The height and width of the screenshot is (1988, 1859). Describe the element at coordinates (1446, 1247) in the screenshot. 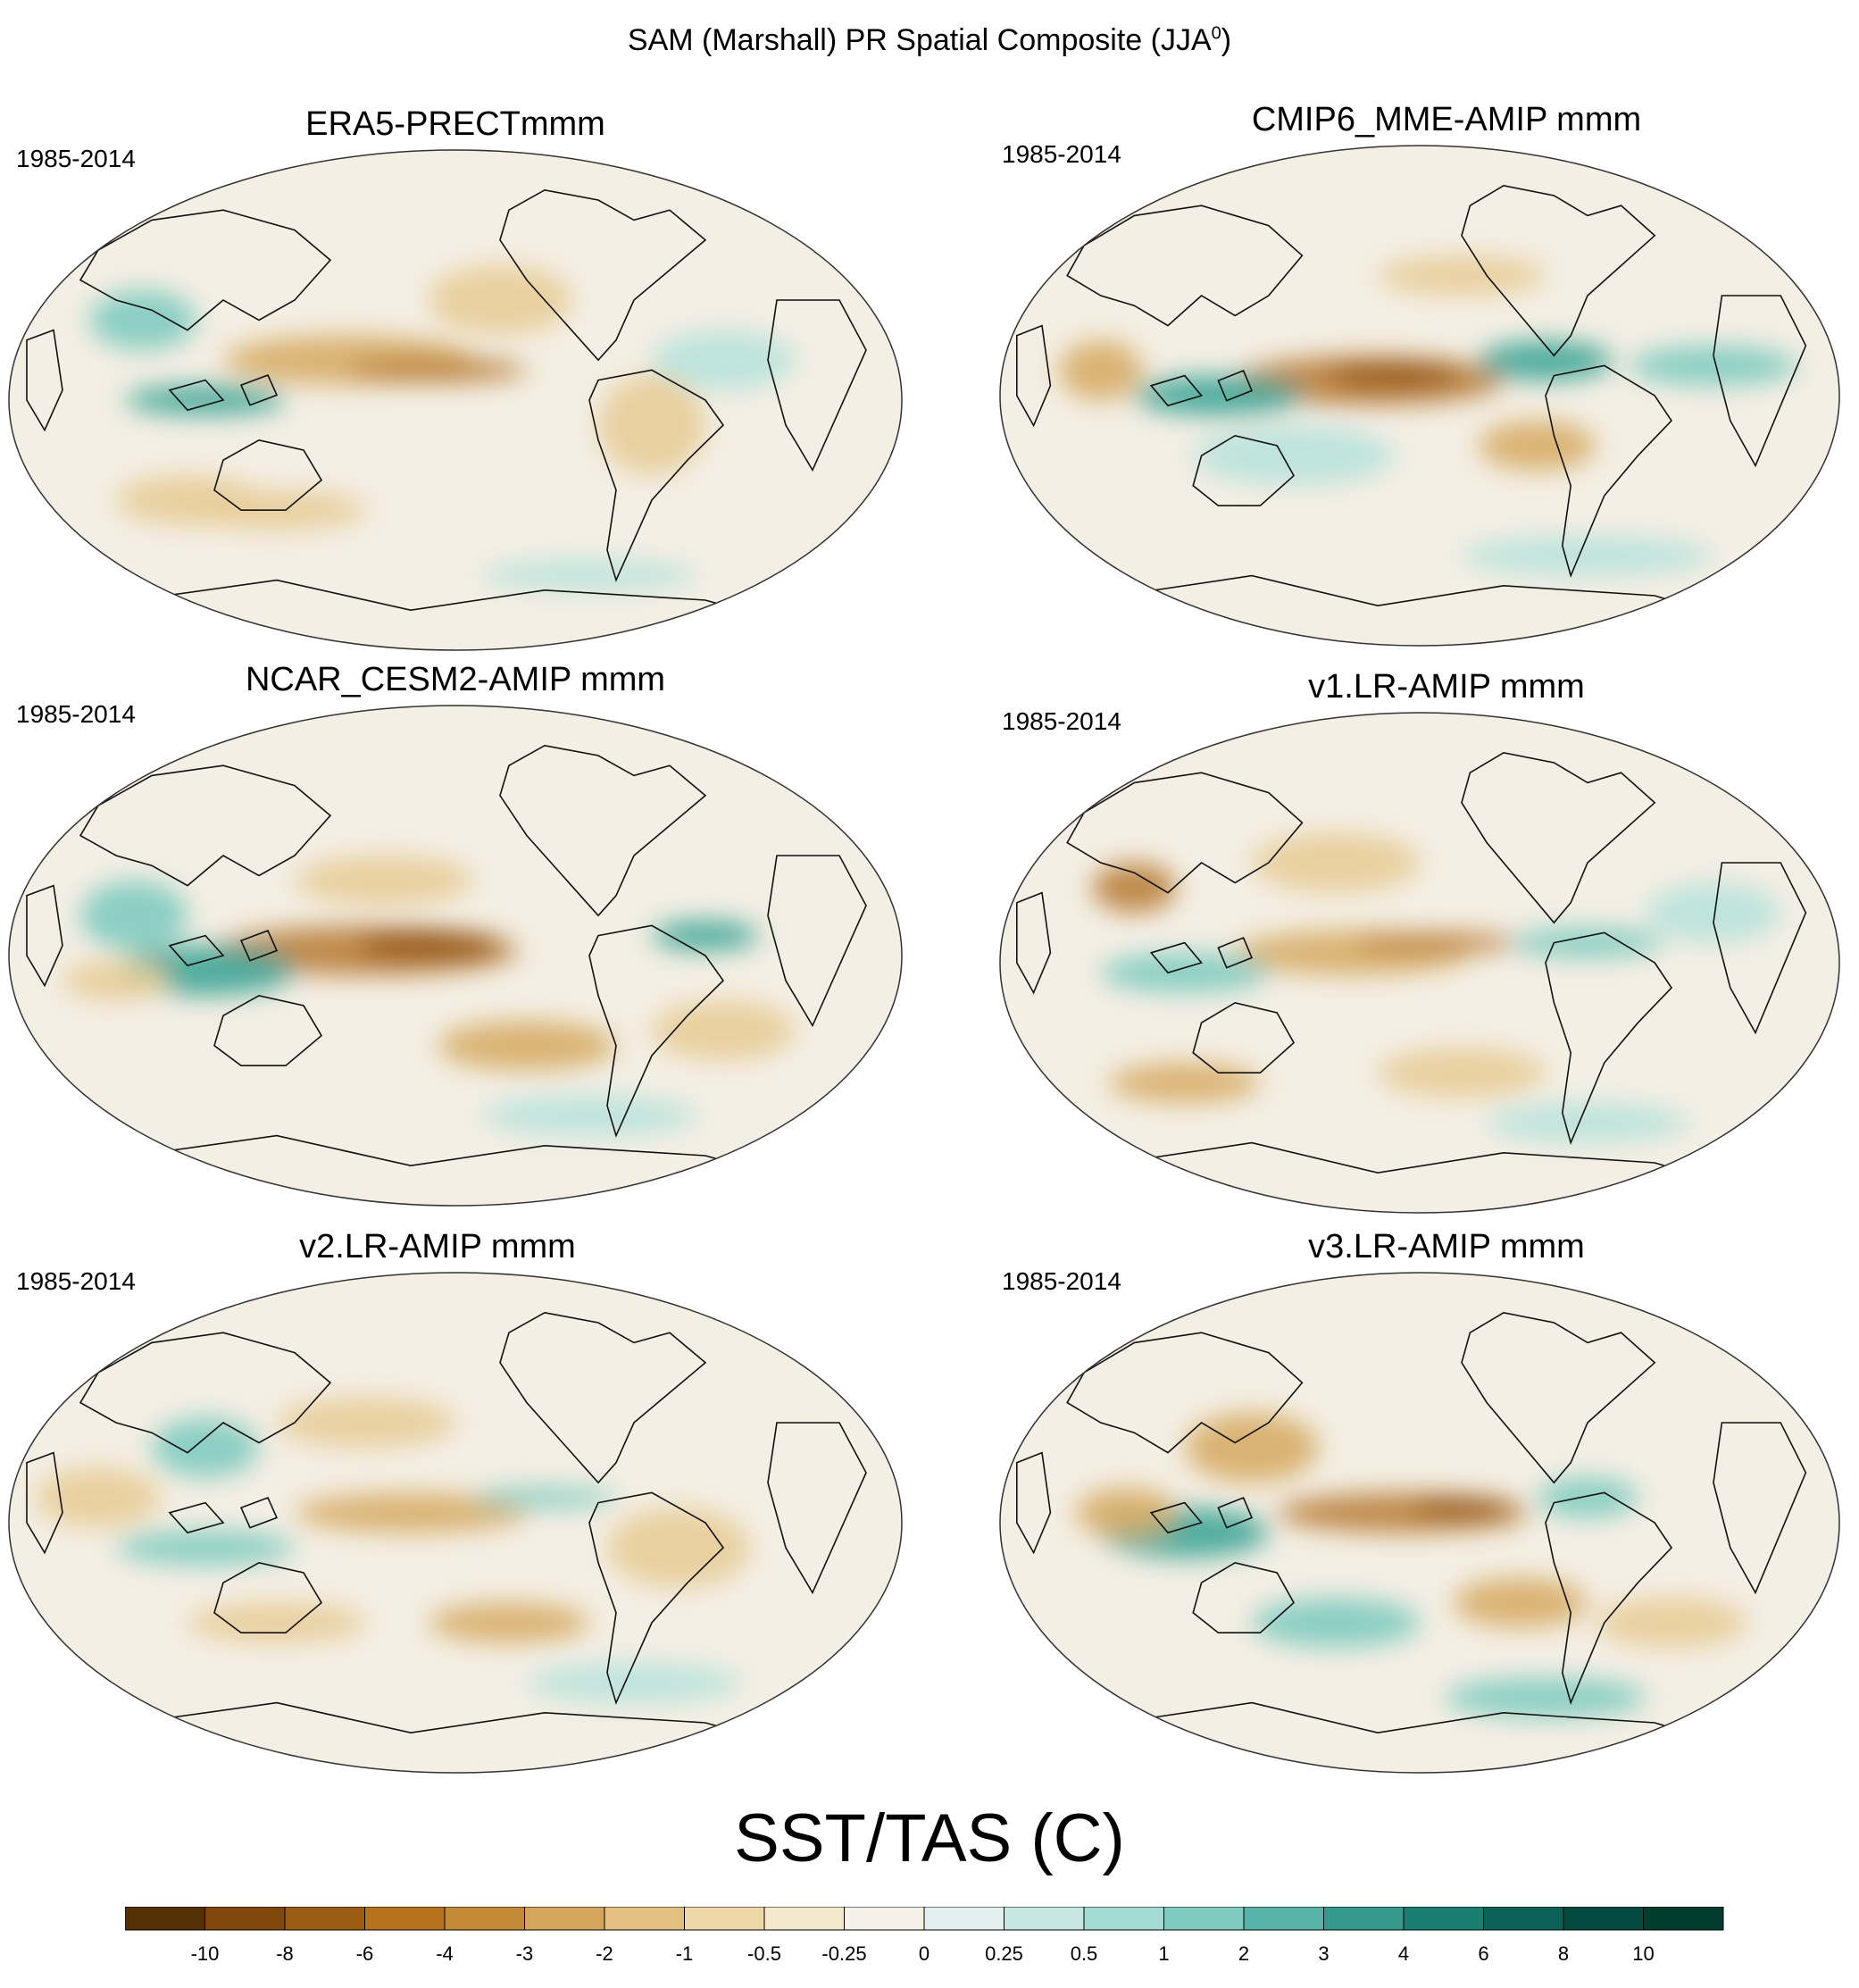

I see `panel-title: v3.LR-AMIP mmm` at that location.